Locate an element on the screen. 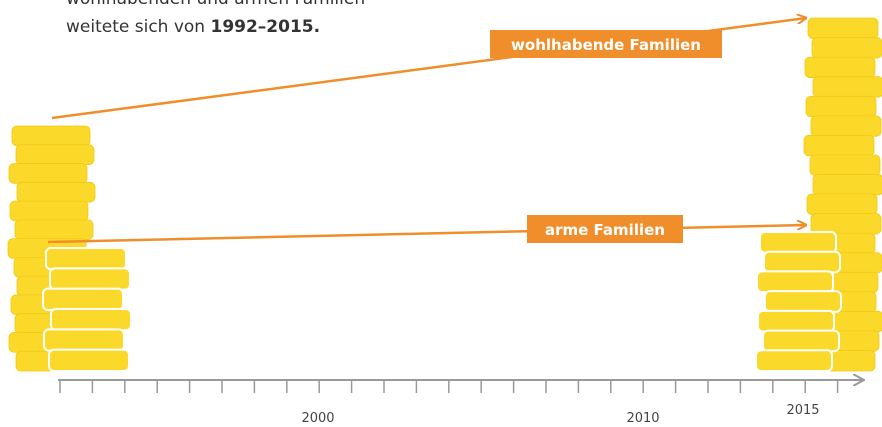 This screenshot has width=882, height=427. intro-line: weitete sich von 1992–2015. is located at coordinates (193, 27).